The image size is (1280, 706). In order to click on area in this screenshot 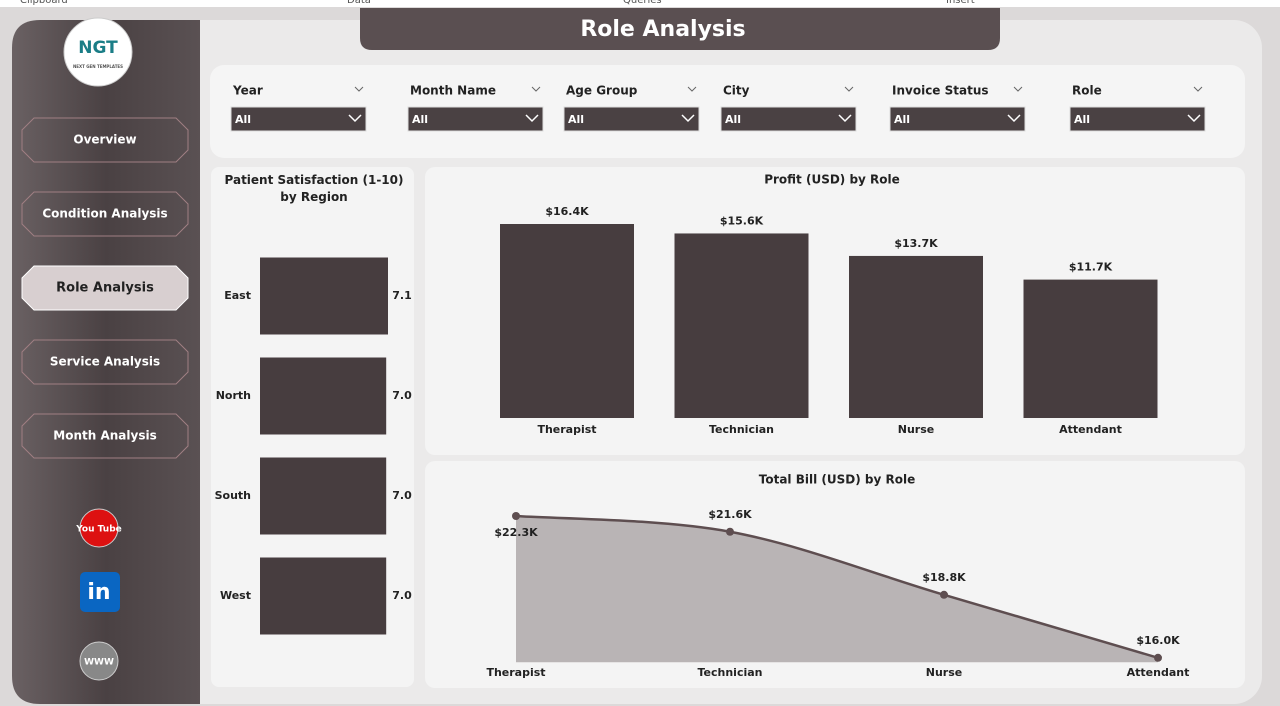, I will do `click(837, 589)`.